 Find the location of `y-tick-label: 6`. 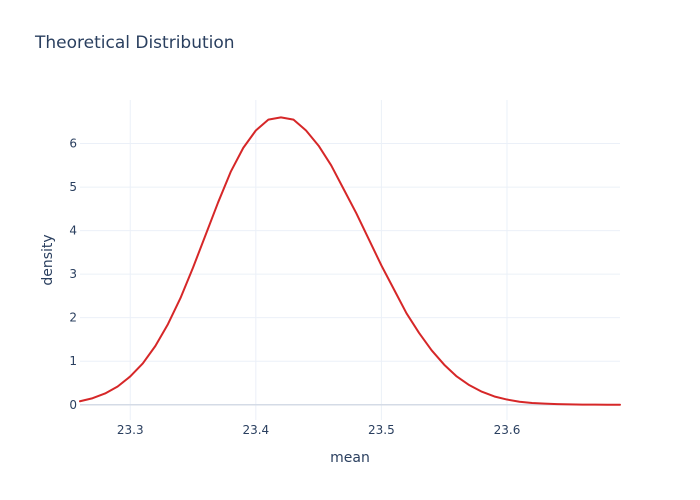

y-tick-label: 6 is located at coordinates (73, 144).